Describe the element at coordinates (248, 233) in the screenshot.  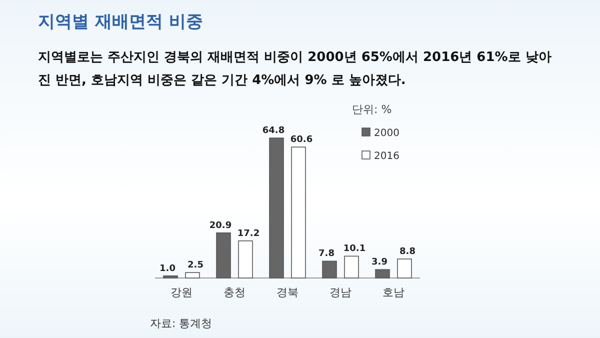
I see `data-label: 17.2` at that location.